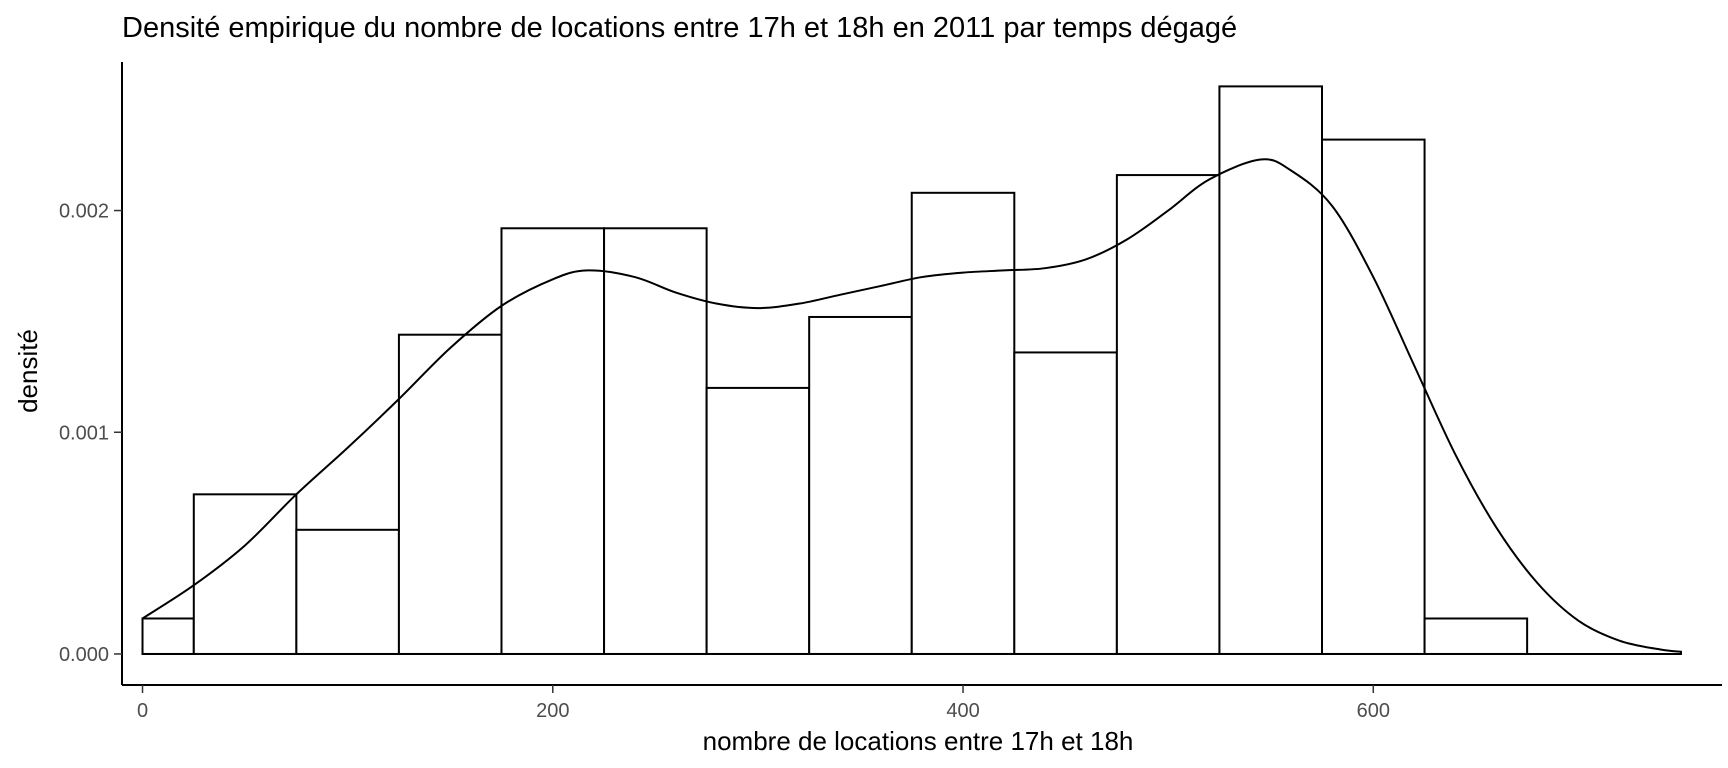 The width and height of the screenshot is (1728, 768). I want to click on y-tick-label: 0.001, so click(84, 433).